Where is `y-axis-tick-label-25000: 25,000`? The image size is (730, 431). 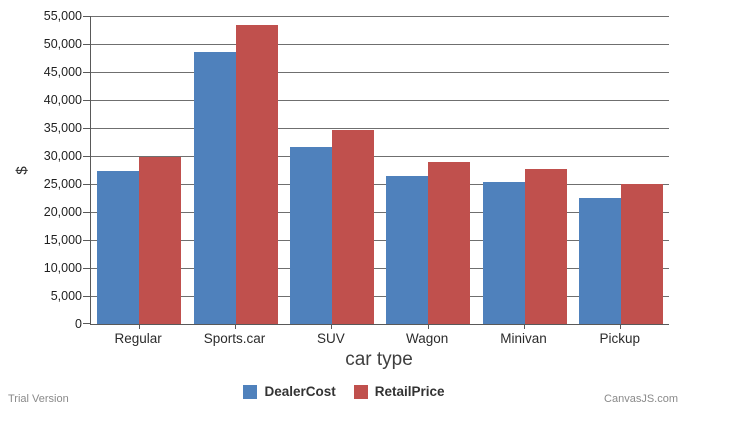
y-axis-tick-label-25000: 25,000 is located at coordinates (62, 184).